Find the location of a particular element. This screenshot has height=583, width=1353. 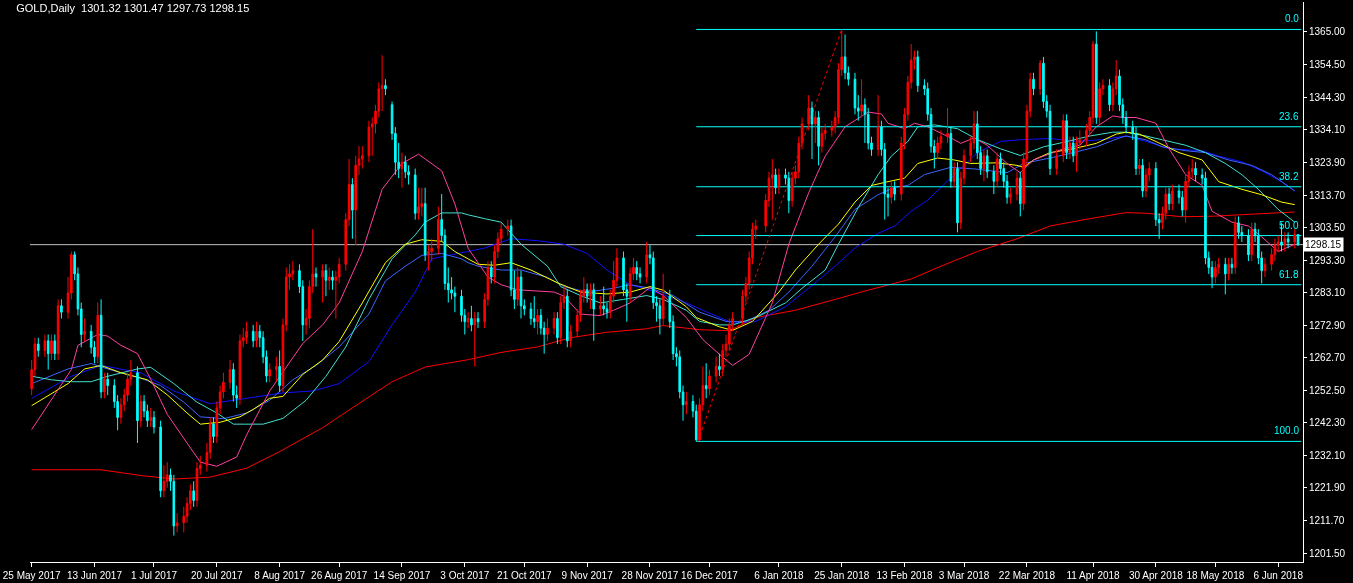

y-tick-label: 1283.10 is located at coordinates (1327, 293).